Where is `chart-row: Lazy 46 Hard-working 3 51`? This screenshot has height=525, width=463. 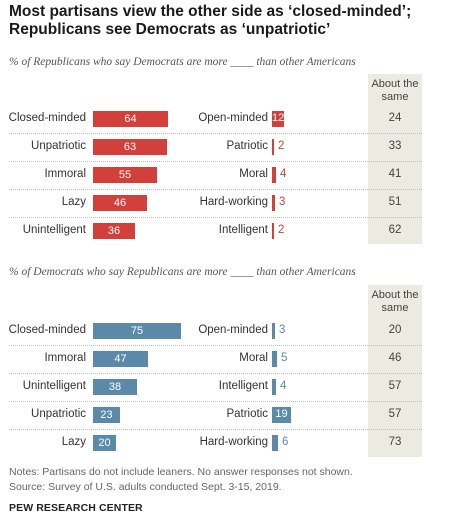
chart-row: Lazy 46 Hard-working 3 51 is located at coordinates (231, 202).